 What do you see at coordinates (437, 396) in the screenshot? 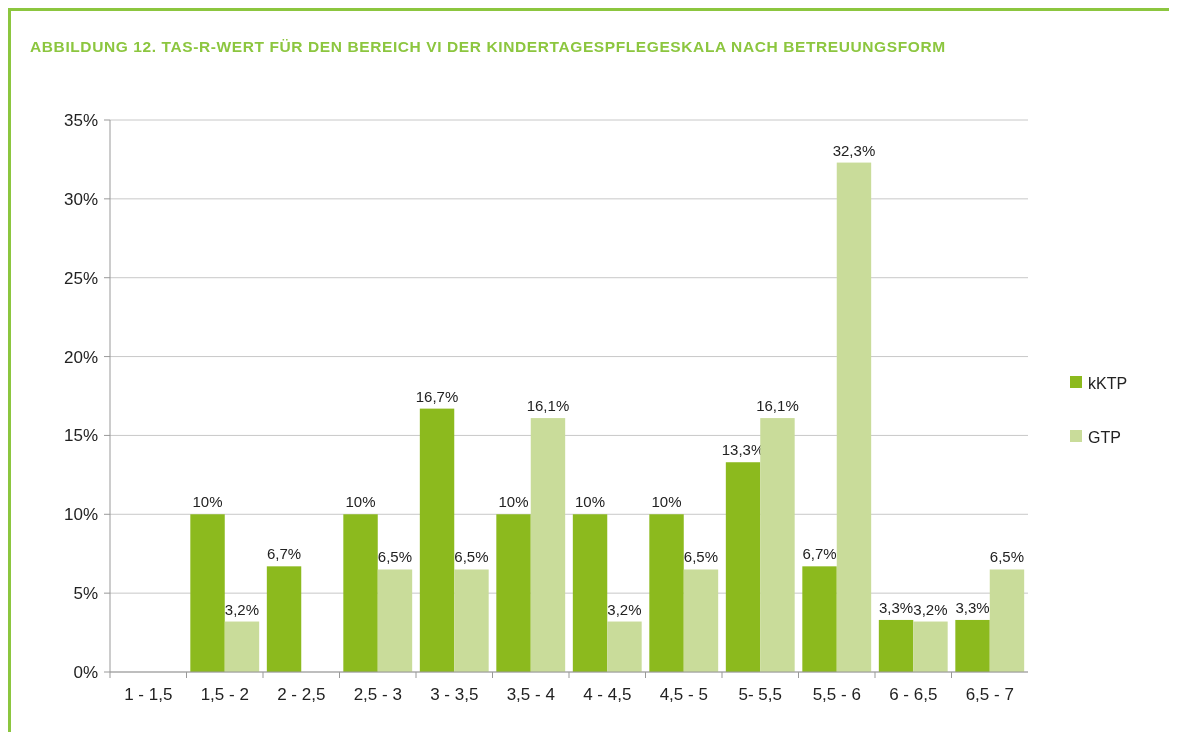
I see `data-label: 16,7%` at bounding box center [437, 396].